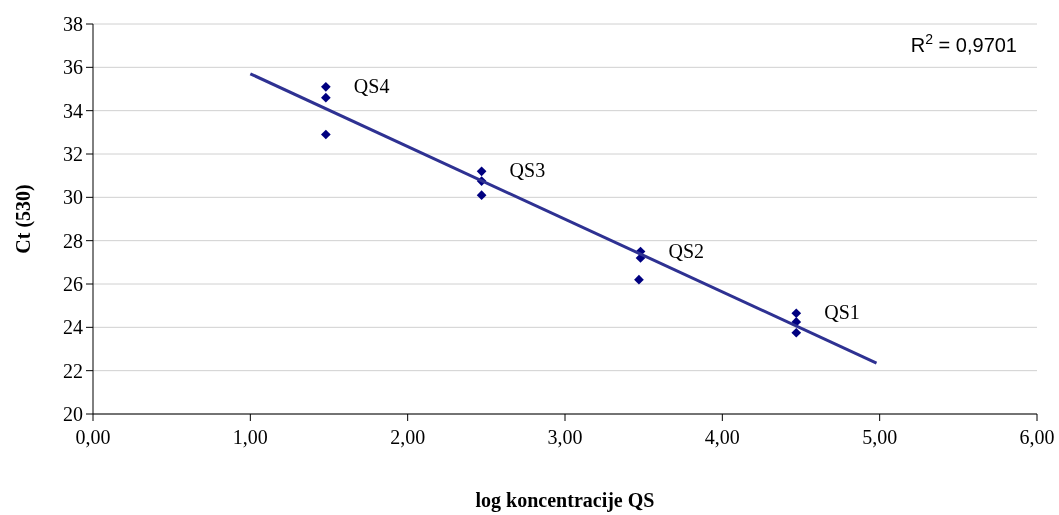  Describe the element at coordinates (963, 43) in the screenshot. I see `annotation: R$^{2}$ = 0,9701` at that location.